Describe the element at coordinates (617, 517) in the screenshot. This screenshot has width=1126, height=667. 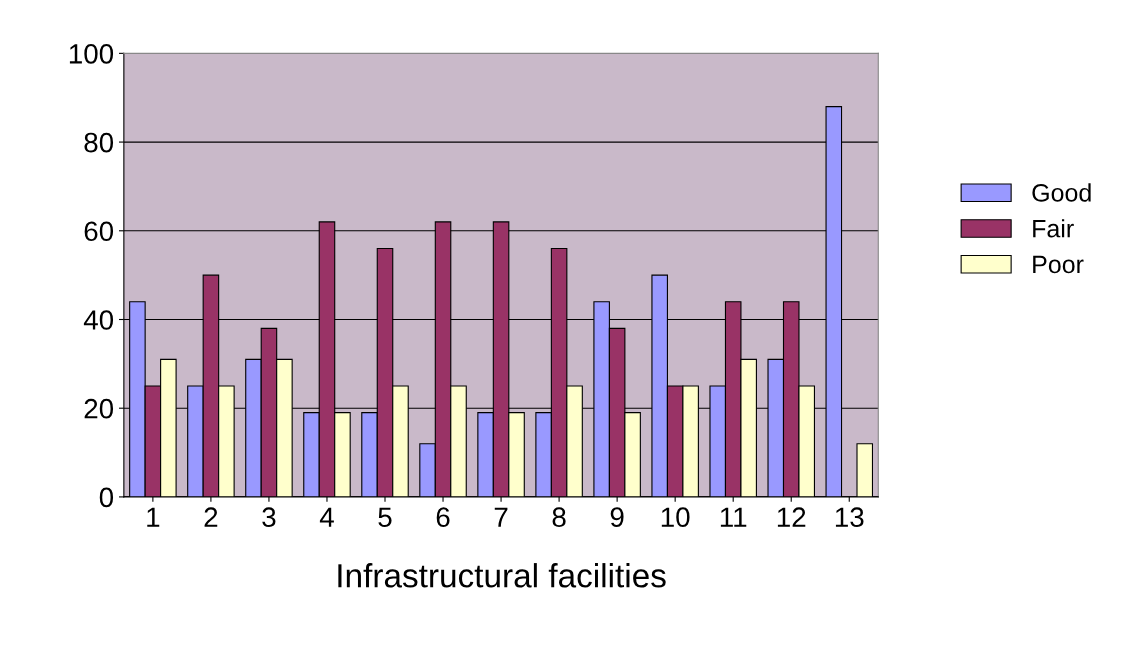
I see `x-tick-label: 9` at that location.